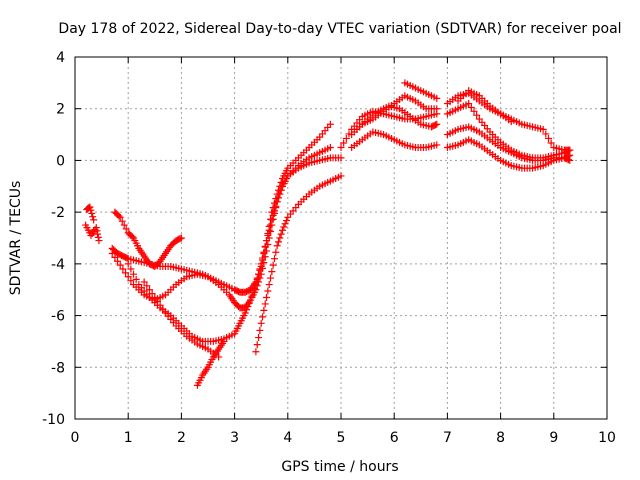 The width and height of the screenshot is (640, 480). What do you see at coordinates (397, 117) in the screenshot?
I see `series-track-m` at bounding box center [397, 117].